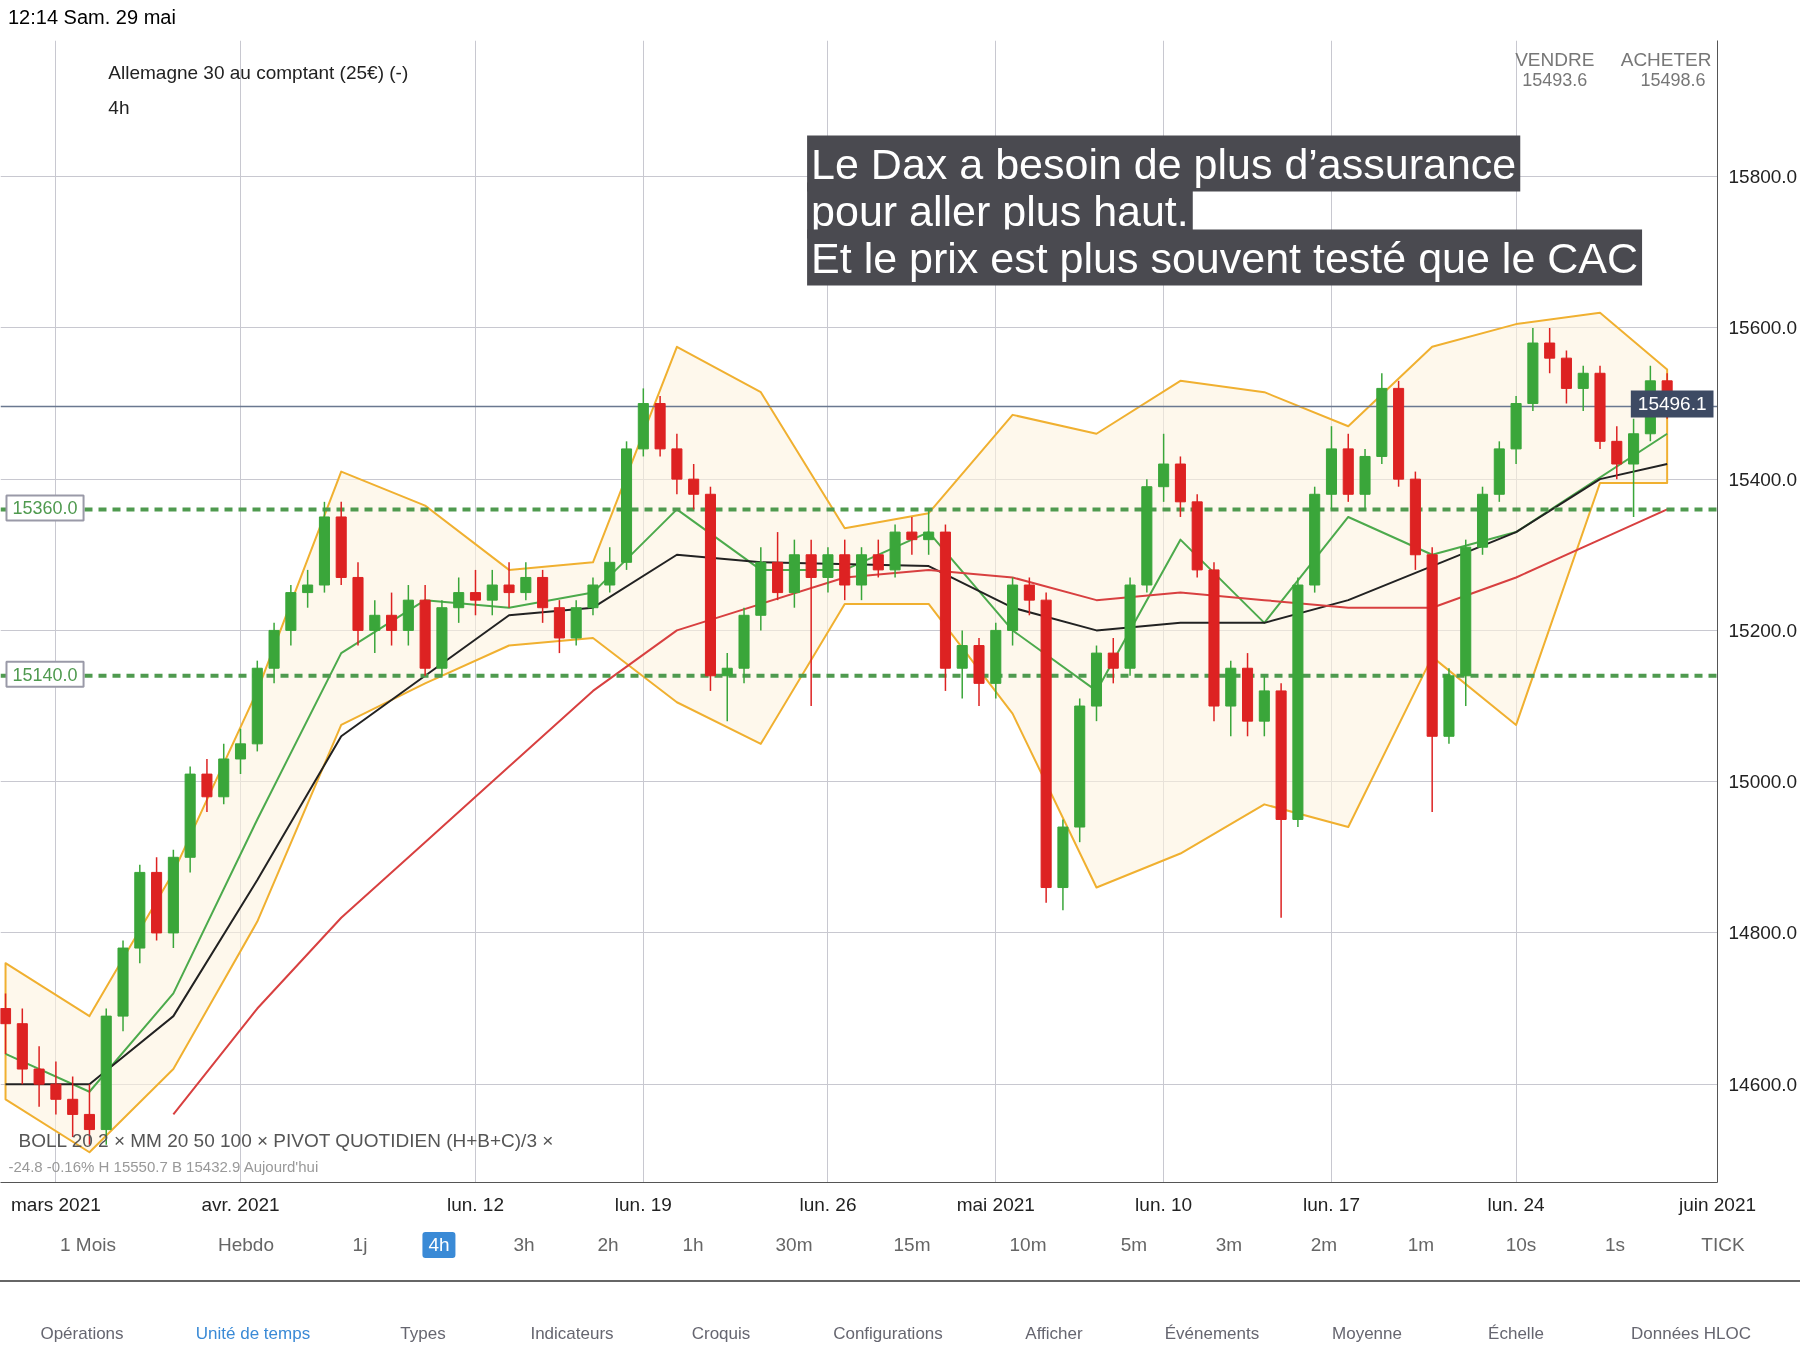 This screenshot has height=1350, width=1800. What do you see at coordinates (524, 1245) in the screenshot?
I see `text: 3h` at bounding box center [524, 1245].